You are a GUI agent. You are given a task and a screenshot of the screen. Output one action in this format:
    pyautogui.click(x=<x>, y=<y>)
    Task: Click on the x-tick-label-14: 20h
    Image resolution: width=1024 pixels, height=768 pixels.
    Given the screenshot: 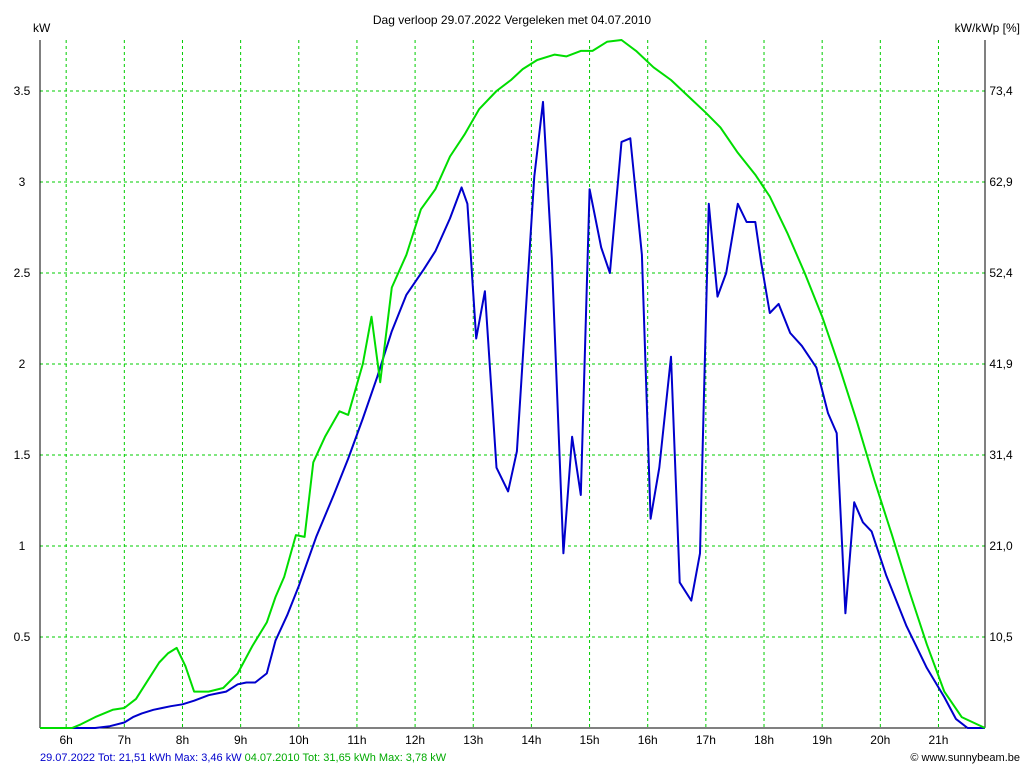 What is the action you would take?
    pyautogui.click(x=880, y=740)
    